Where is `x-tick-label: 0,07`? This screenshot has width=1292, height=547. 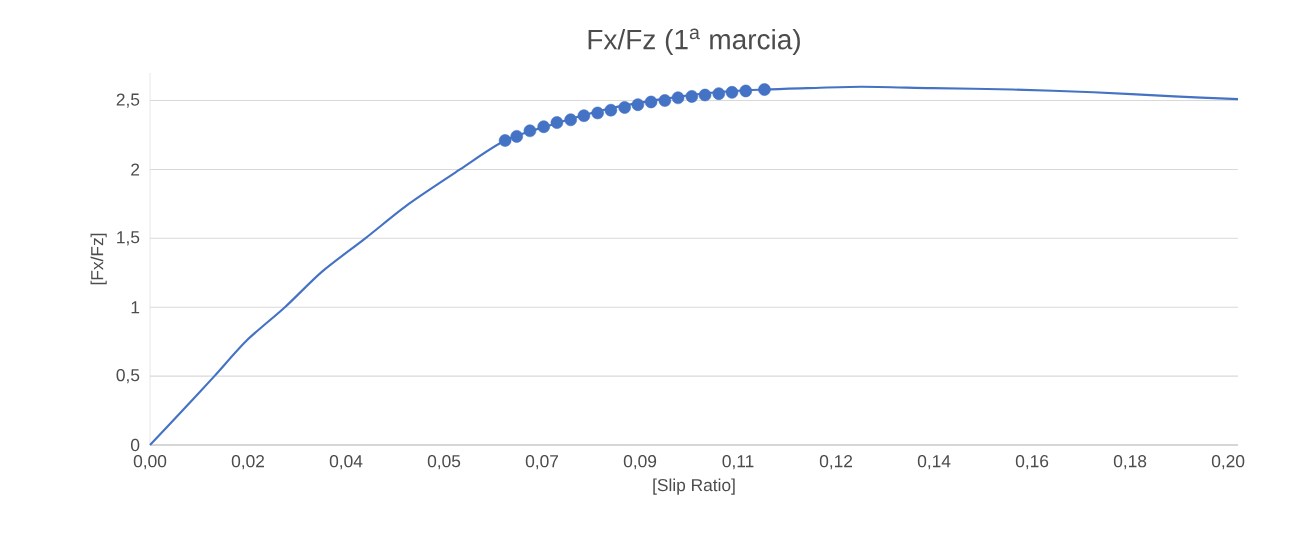 x-tick-label: 0,07 is located at coordinates (542, 462).